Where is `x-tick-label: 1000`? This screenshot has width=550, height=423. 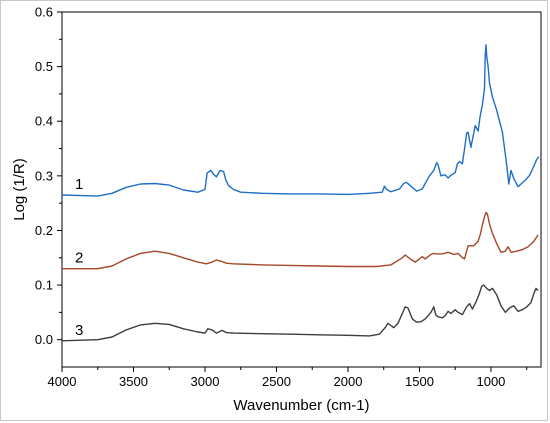
x-tick-label: 1000 is located at coordinates (490, 381).